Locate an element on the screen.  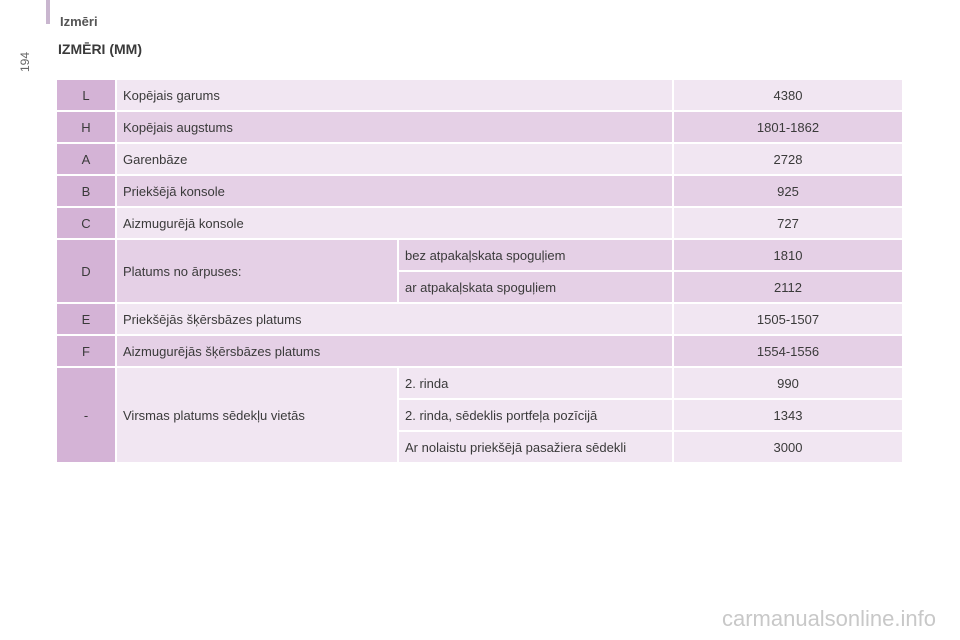
row-label: Garenbāze is located at coordinates (396, 159).